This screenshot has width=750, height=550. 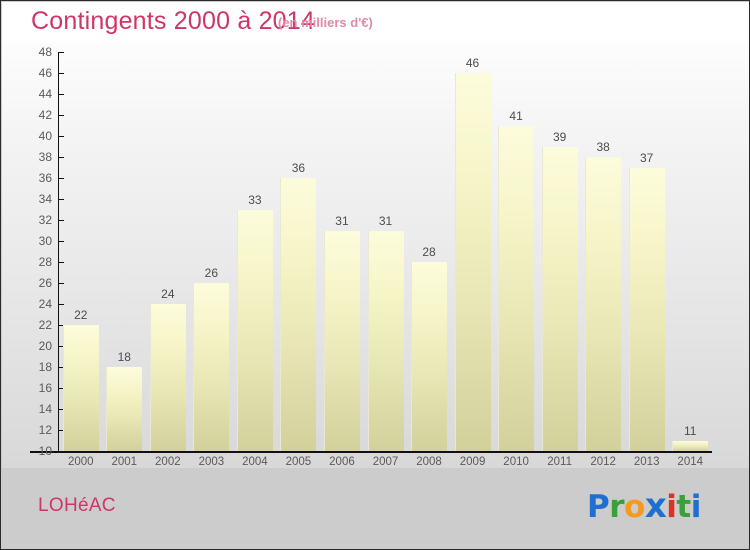 What do you see at coordinates (45, 73) in the screenshot?
I see `y-axis-tick-label: 46` at bounding box center [45, 73].